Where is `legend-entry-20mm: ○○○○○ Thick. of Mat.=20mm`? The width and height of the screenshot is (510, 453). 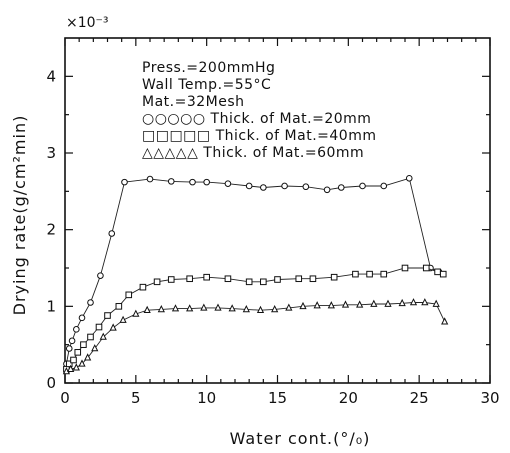
legend-entry-20mm: ○○○○○ Thick. of Mat.=20mm is located at coordinates (256, 119).